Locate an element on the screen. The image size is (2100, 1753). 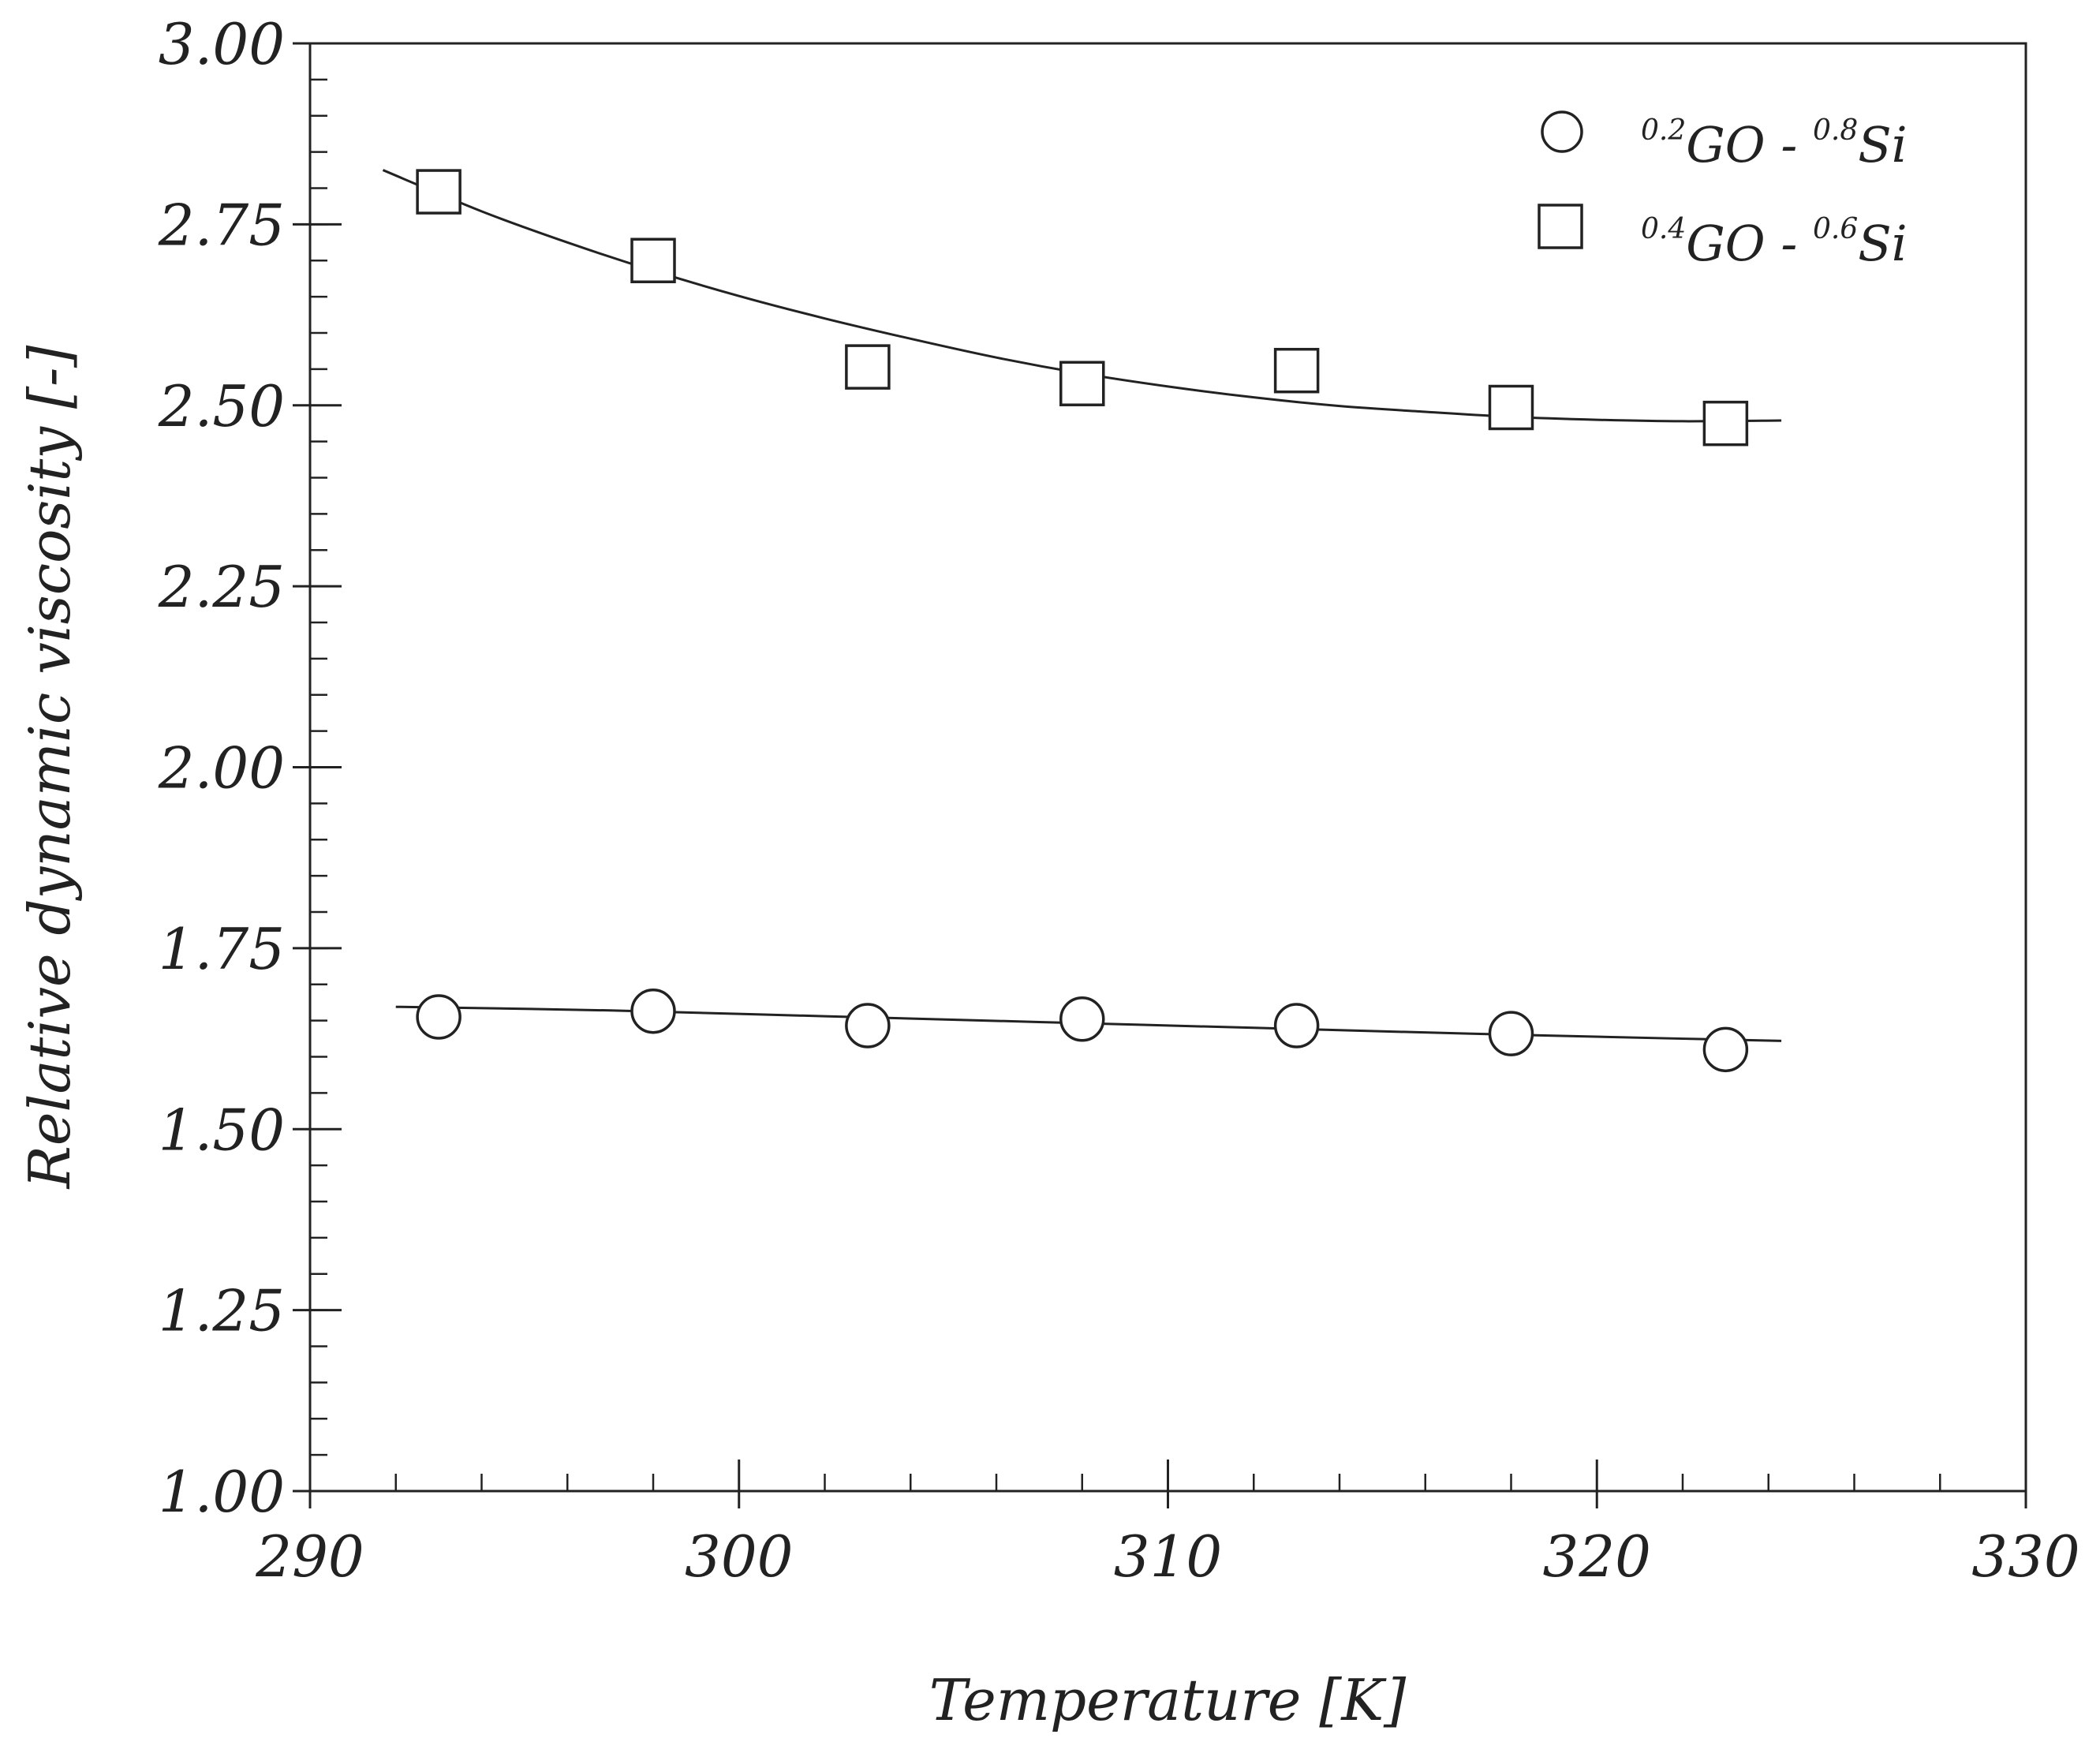
x-tick-label: 310 is located at coordinates (1168, 1556).